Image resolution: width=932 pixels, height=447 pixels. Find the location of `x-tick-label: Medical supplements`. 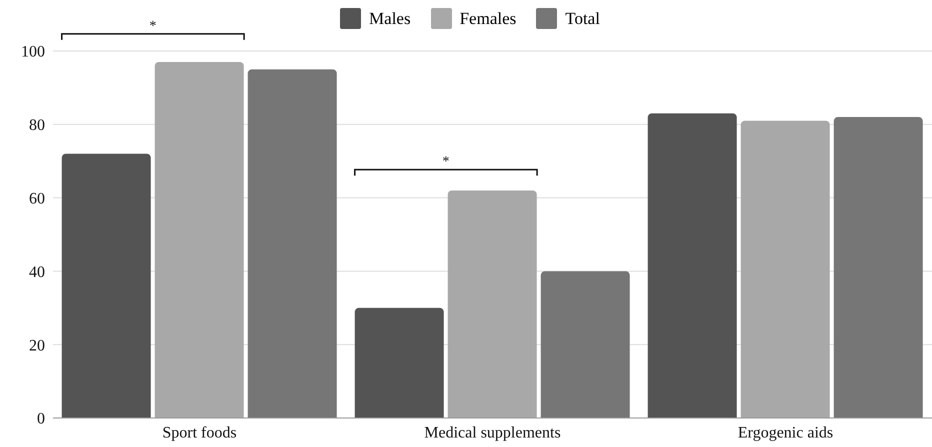

x-tick-label: Medical supplements is located at coordinates (492, 433).